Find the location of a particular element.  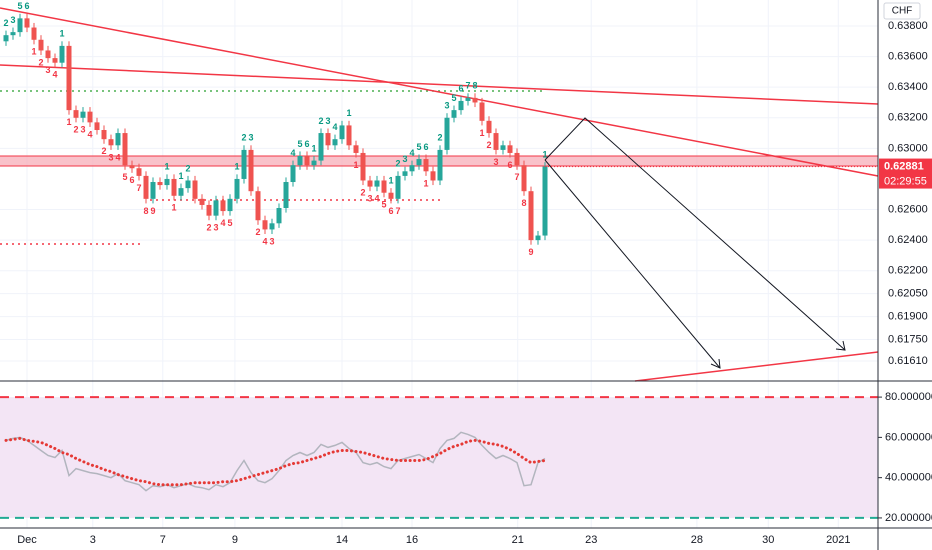

y-tick-label: 60.000000 is located at coordinates (908, 437).